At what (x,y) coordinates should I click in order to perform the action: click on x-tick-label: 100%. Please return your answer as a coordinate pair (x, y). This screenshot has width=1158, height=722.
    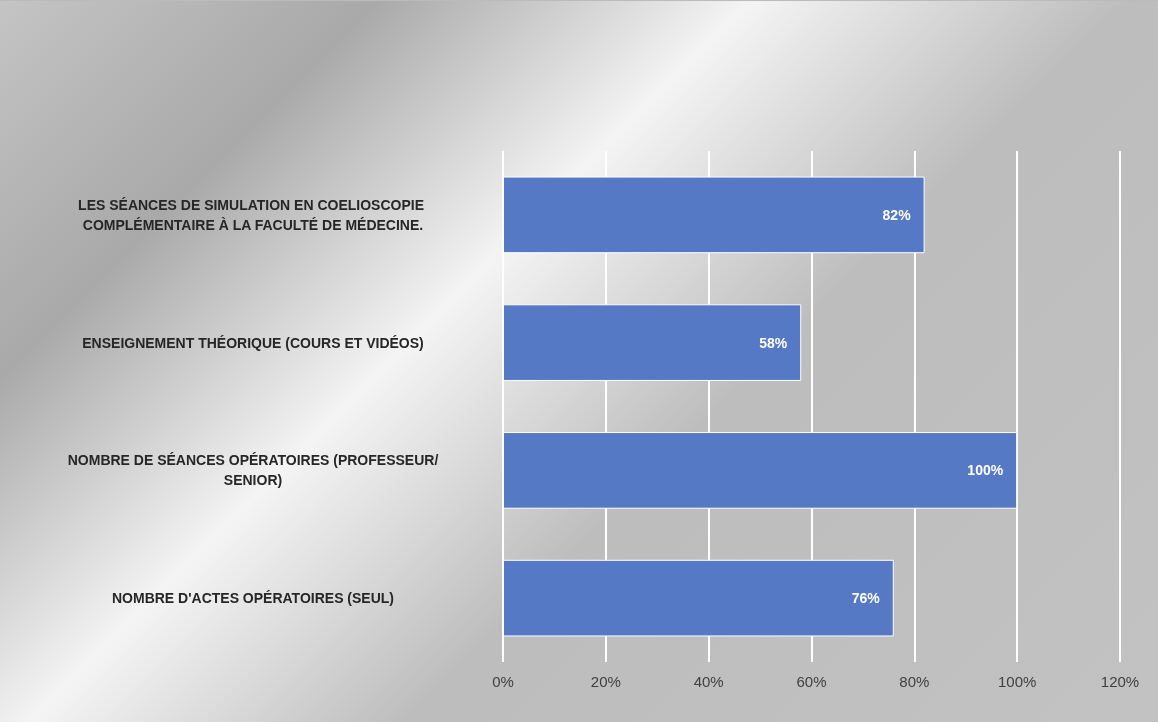
    Looking at the image, I should click on (1017, 681).